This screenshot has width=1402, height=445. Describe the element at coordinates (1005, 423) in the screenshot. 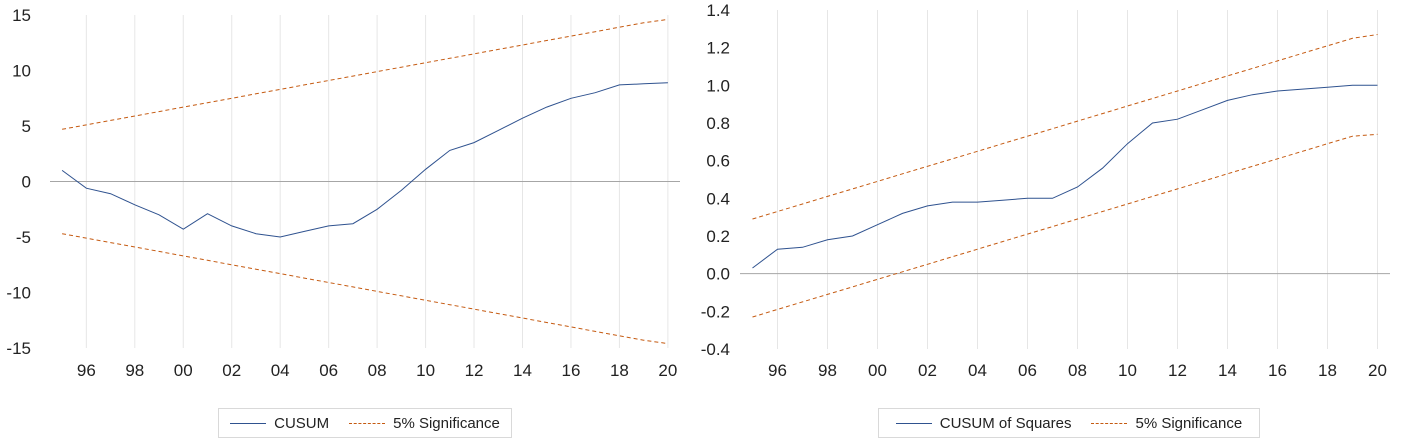

I see `legend-label-cusum-of-squares: CUSUM of Squares` at that location.